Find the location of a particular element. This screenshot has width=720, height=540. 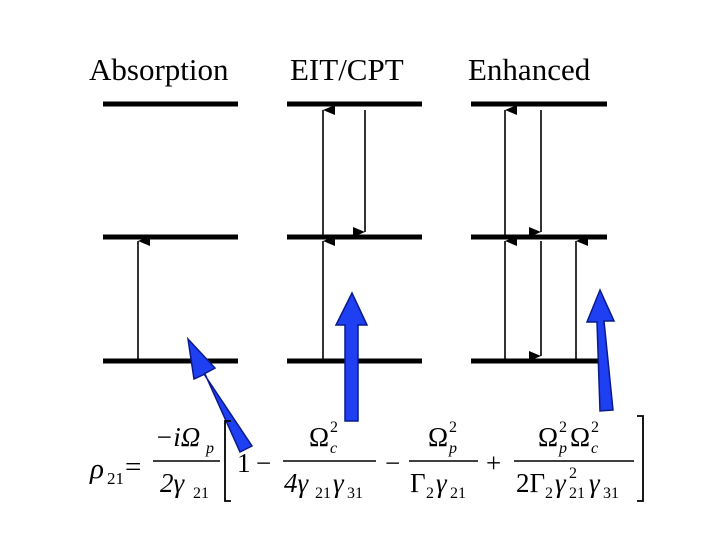

eq-t2-den-a: Γ is located at coordinates (418, 483).